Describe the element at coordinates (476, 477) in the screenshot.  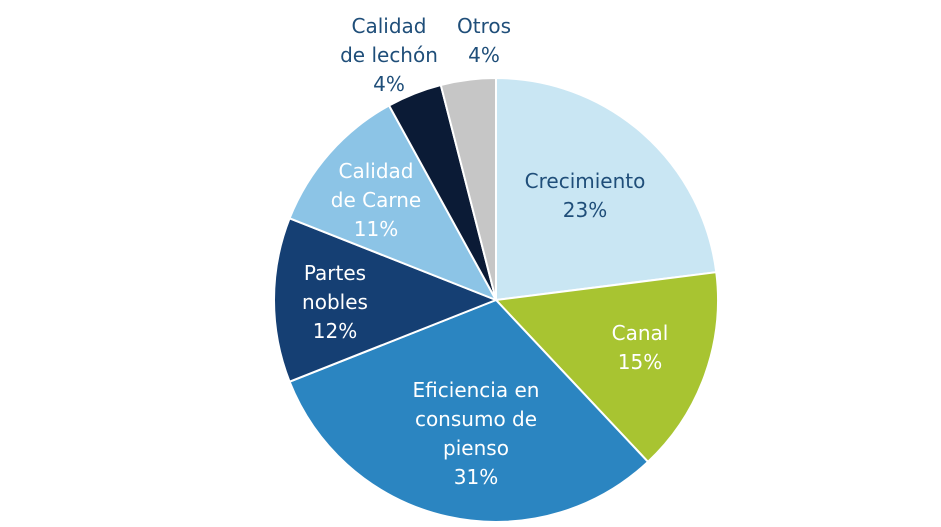
I see `slice-value-label: 31%` at that location.